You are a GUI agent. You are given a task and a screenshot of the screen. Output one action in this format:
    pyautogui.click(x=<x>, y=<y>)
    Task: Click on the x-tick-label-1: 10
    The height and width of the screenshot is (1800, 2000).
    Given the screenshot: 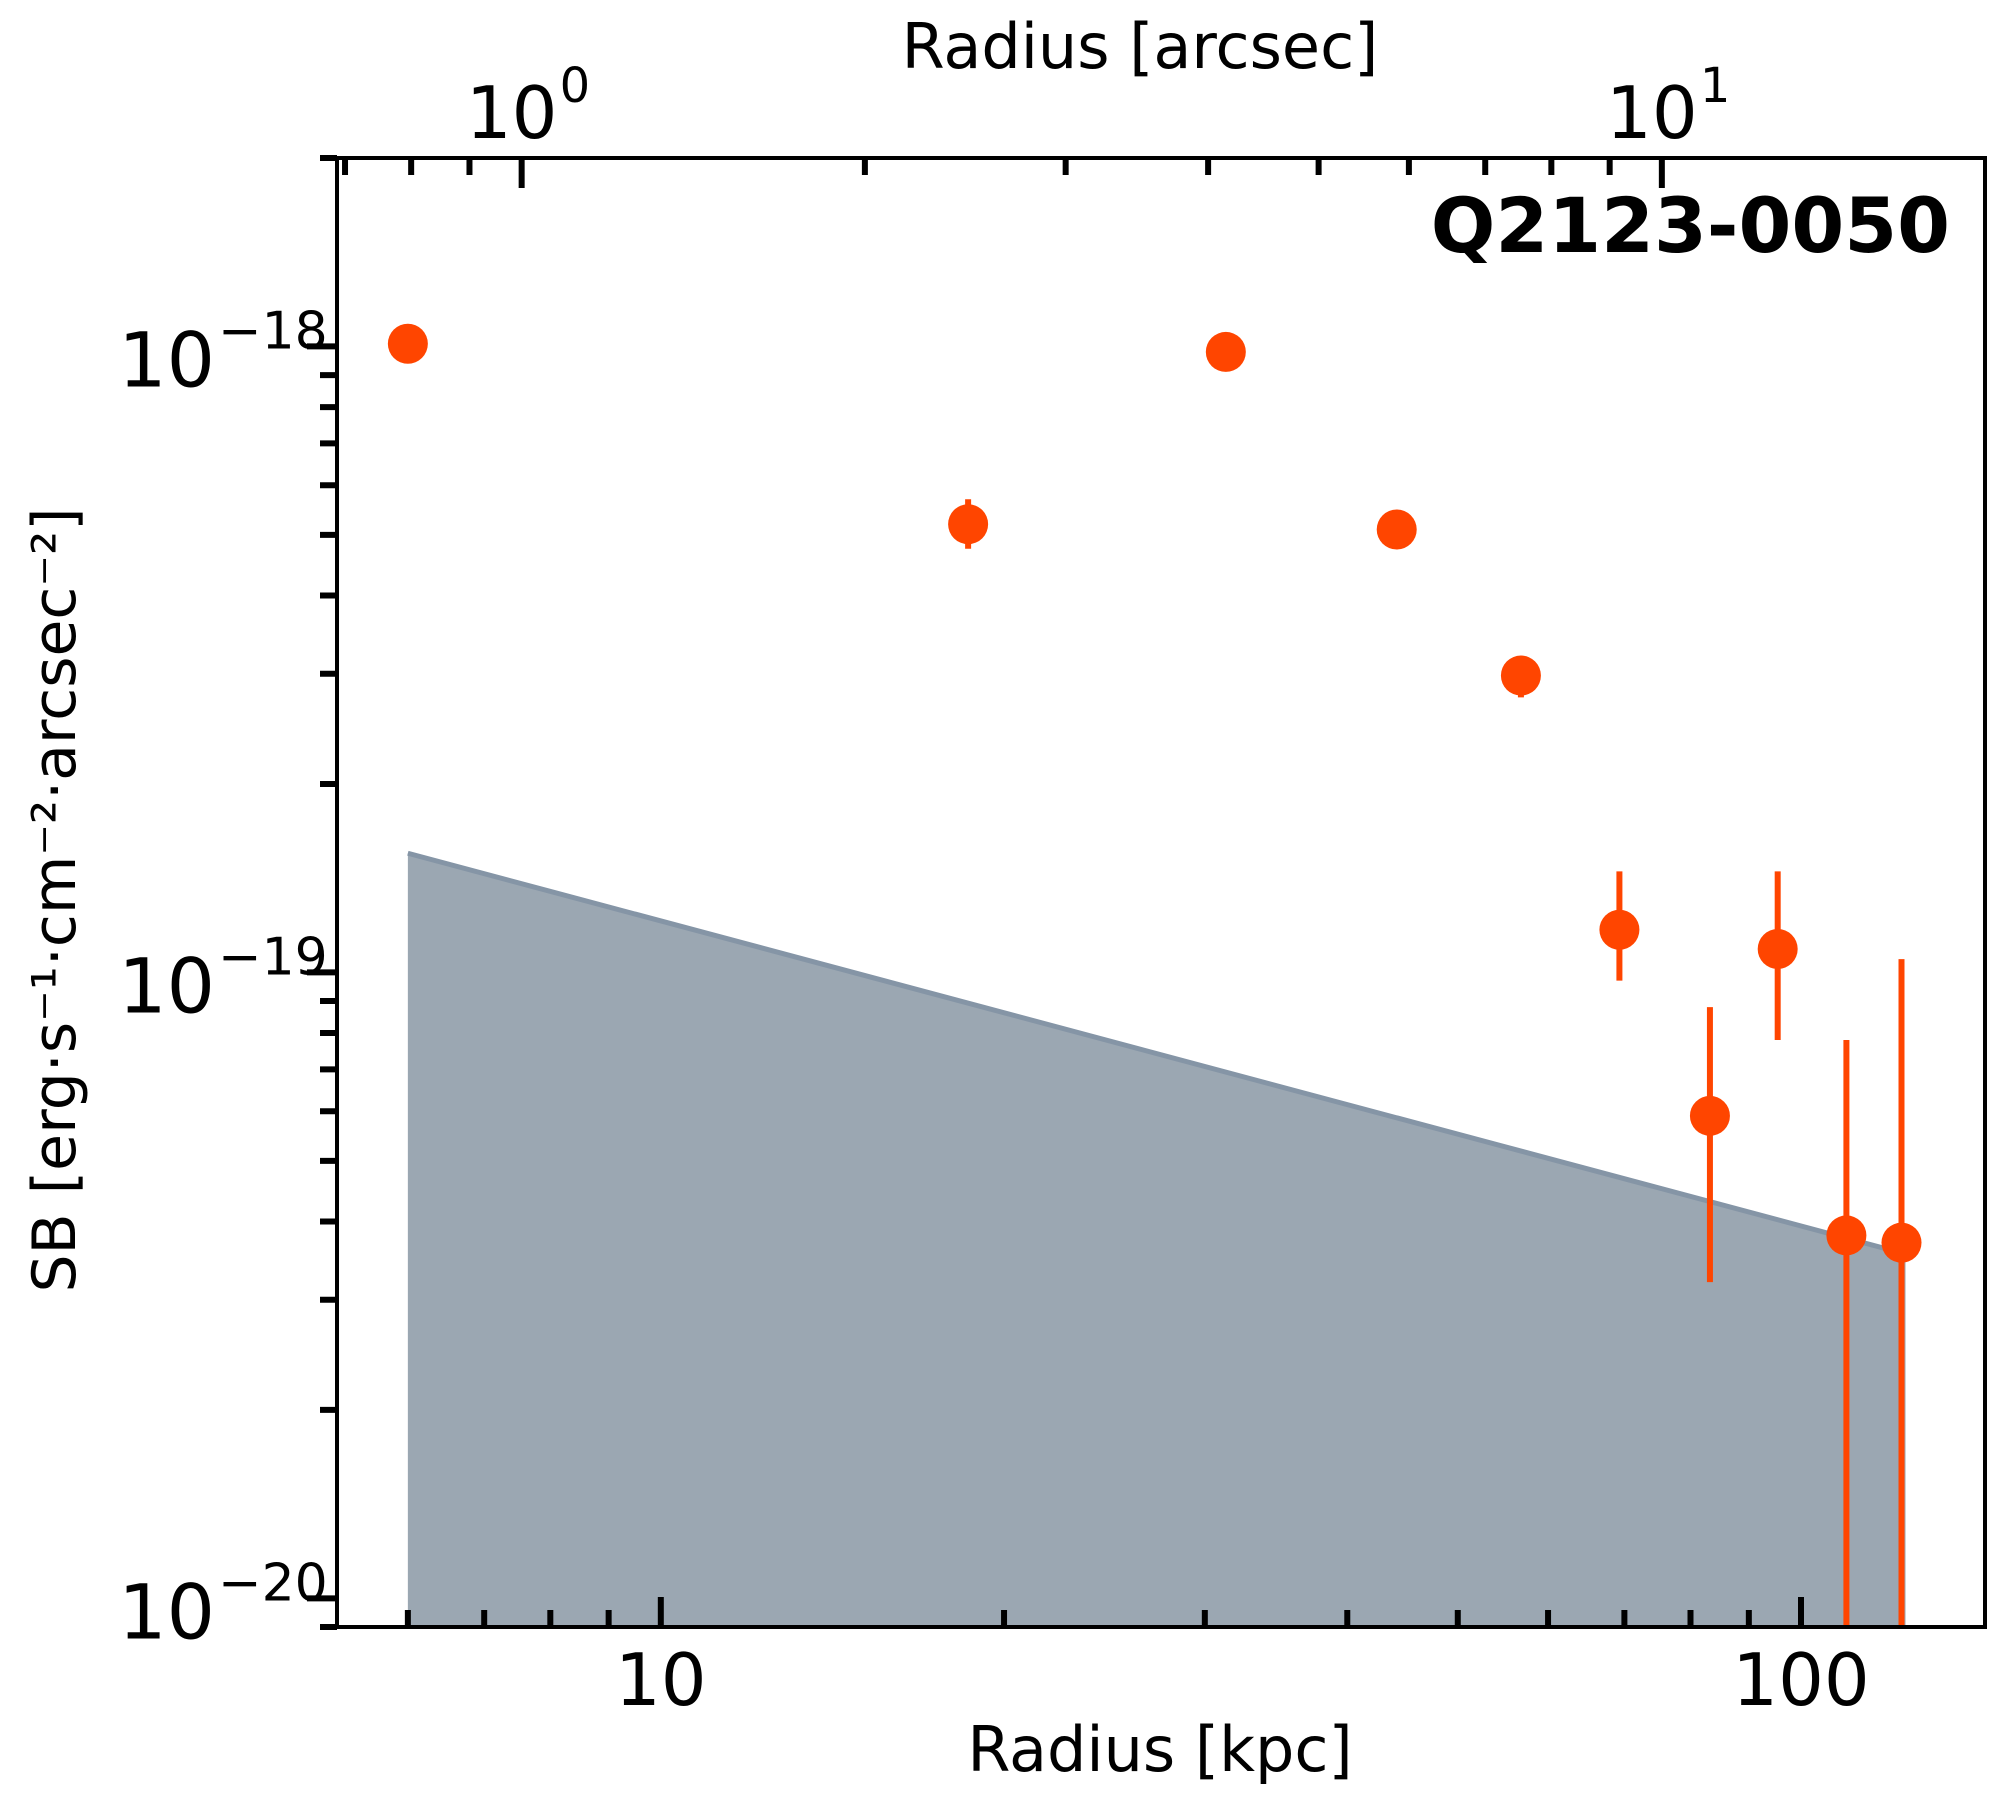 What is the action you would take?
    pyautogui.click(x=661, y=1680)
    